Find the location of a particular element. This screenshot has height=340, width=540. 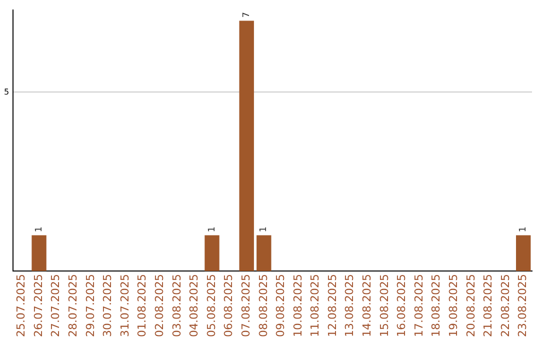

y-tick-label: 5 is located at coordinates (7, 91).